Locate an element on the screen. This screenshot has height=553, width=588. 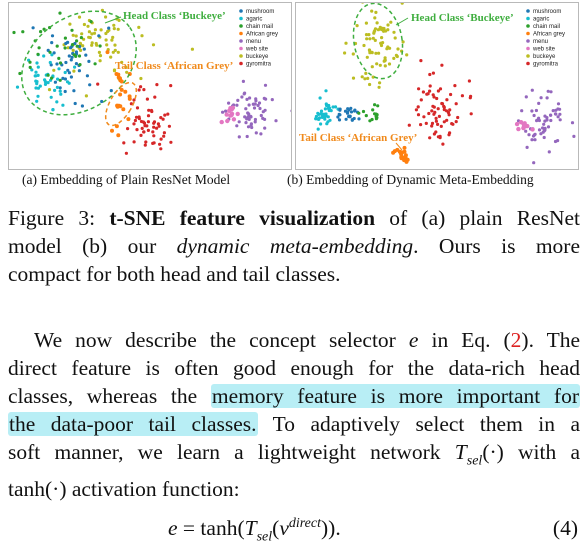
equation-reference-link: 2 is located at coordinates (516, 340).